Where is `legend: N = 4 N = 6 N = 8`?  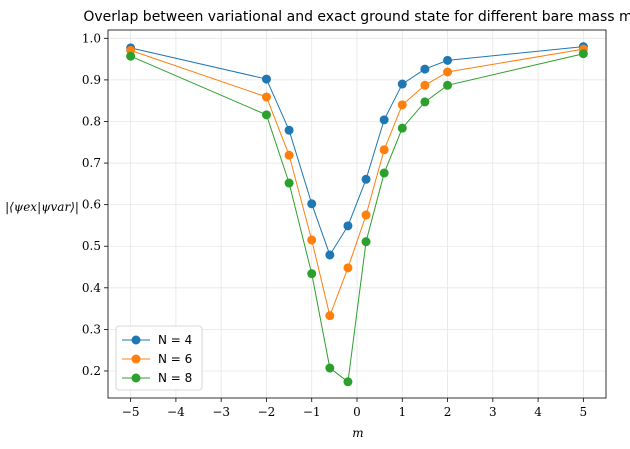 legend: N = 4 N = 6 N = 8 is located at coordinates (159, 358).